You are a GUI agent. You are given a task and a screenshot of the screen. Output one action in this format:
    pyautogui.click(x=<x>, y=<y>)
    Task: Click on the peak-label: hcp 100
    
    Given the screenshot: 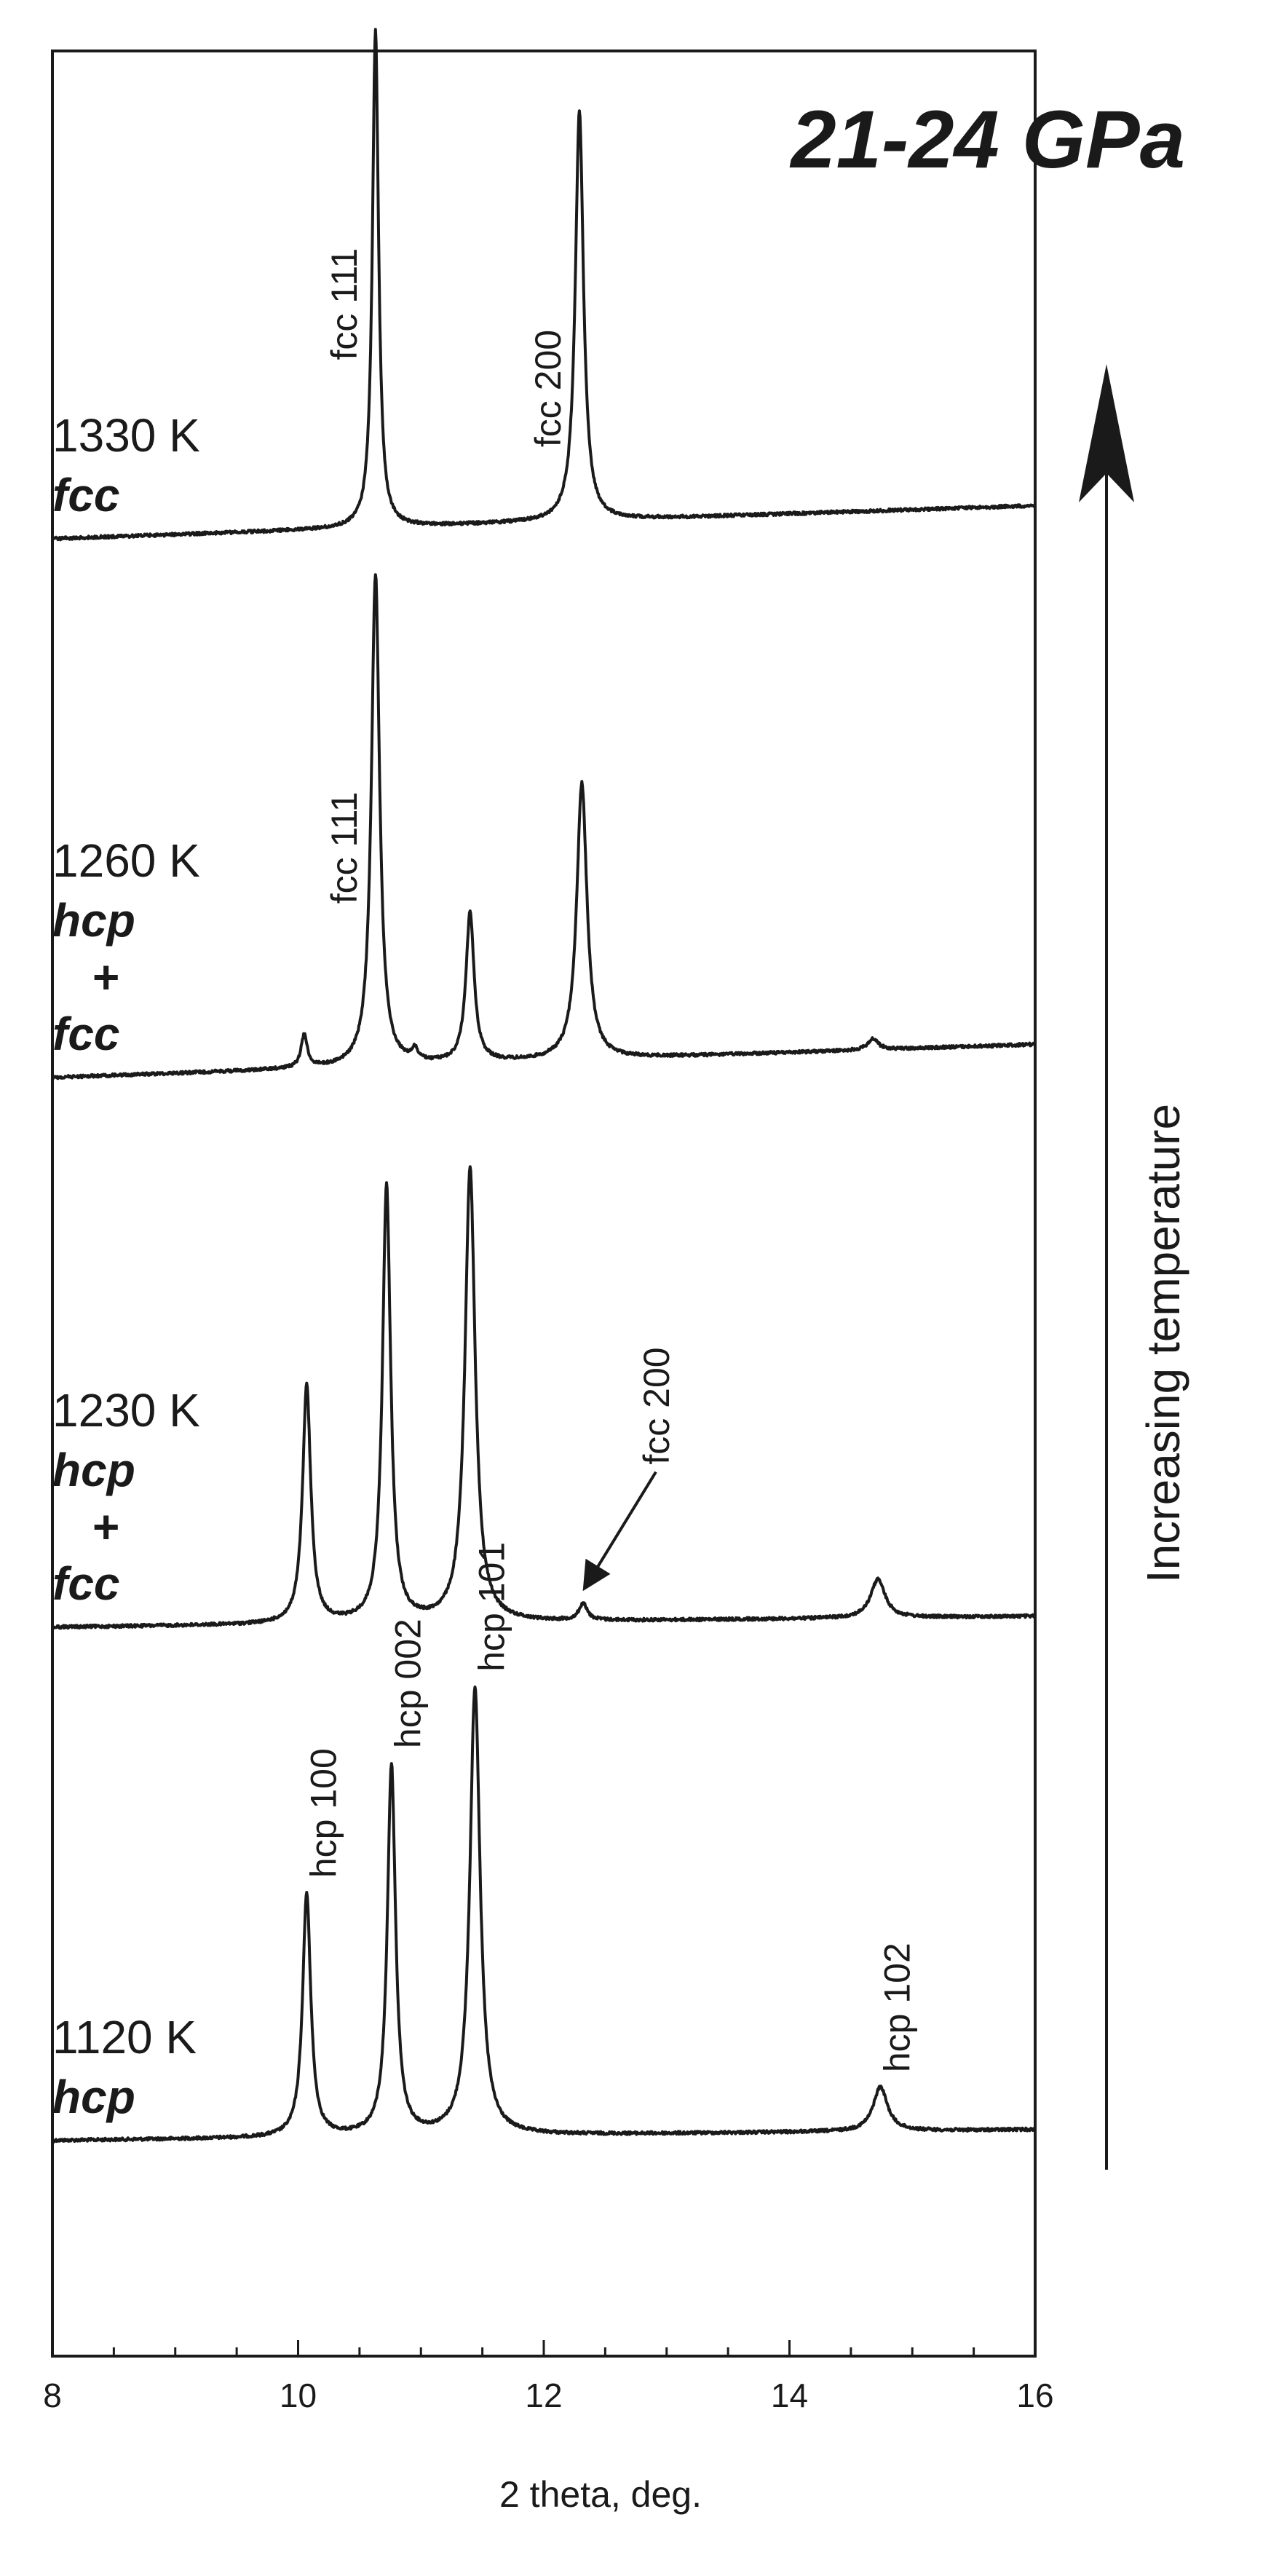 What is the action you would take?
    pyautogui.click(x=324, y=1813)
    